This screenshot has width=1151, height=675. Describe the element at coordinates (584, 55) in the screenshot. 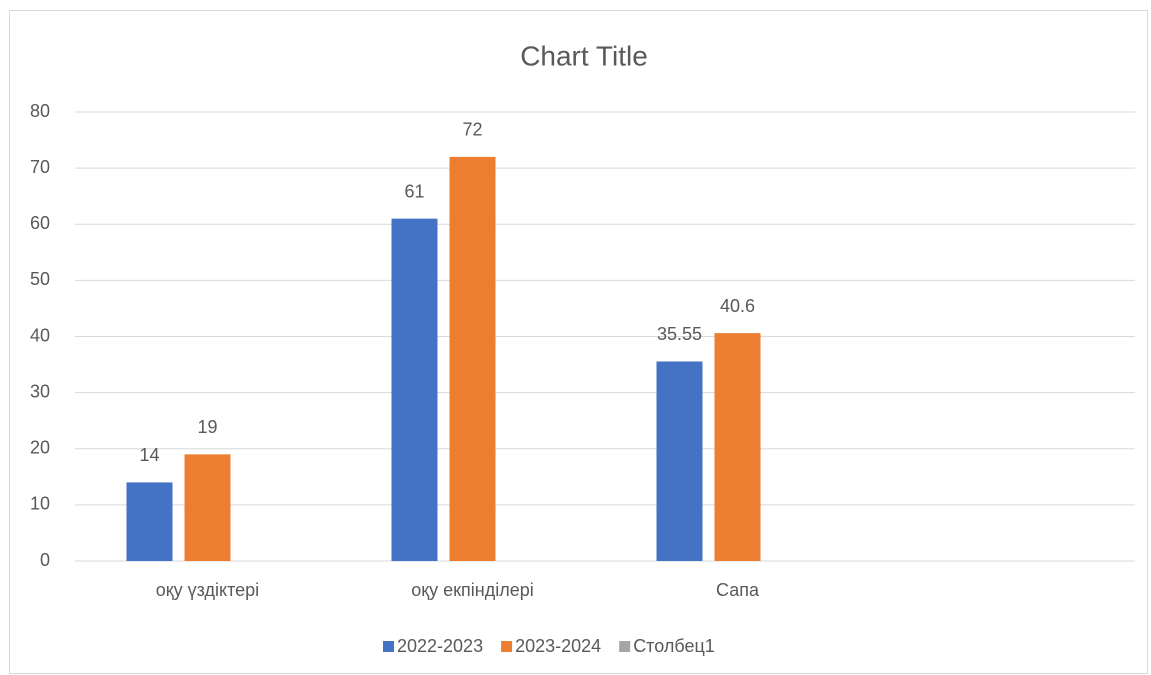

I see `chart-title: Chart Title` at that location.